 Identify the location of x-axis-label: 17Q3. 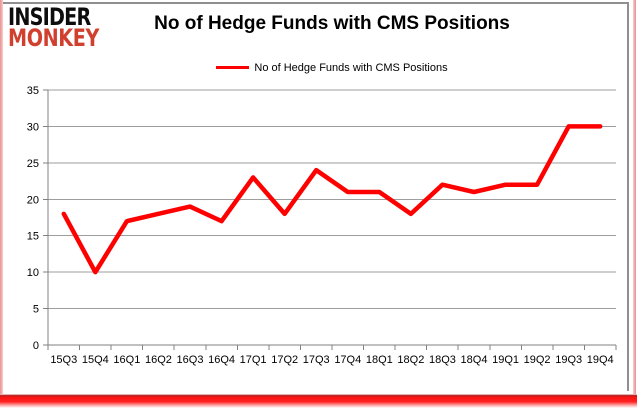
(316, 360).